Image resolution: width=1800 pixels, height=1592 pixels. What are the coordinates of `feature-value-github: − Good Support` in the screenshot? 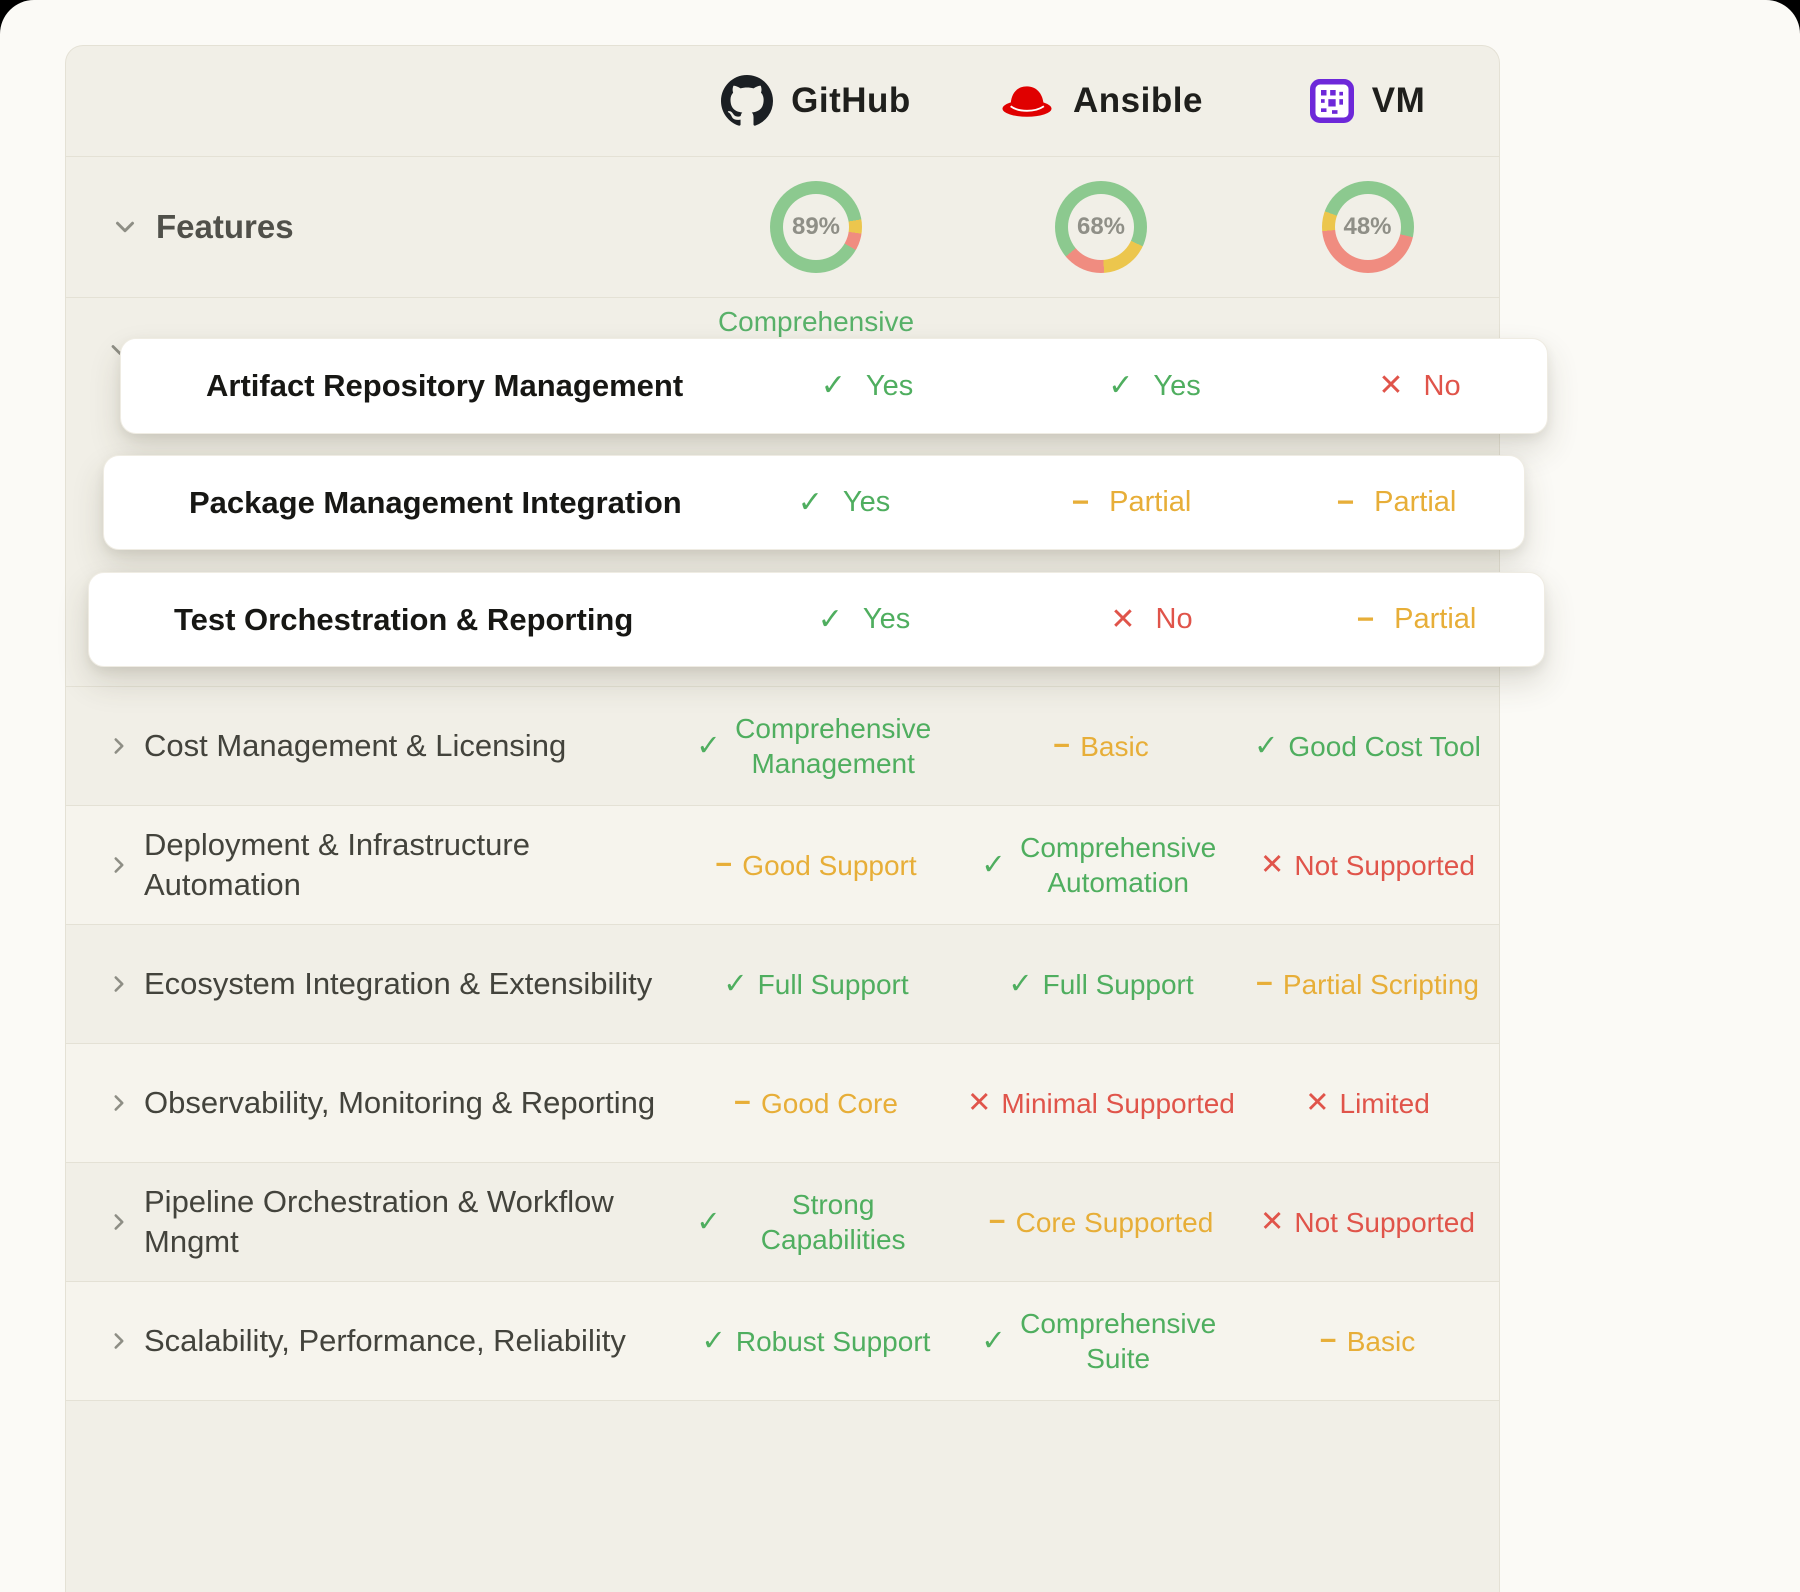 It's located at (816, 864).